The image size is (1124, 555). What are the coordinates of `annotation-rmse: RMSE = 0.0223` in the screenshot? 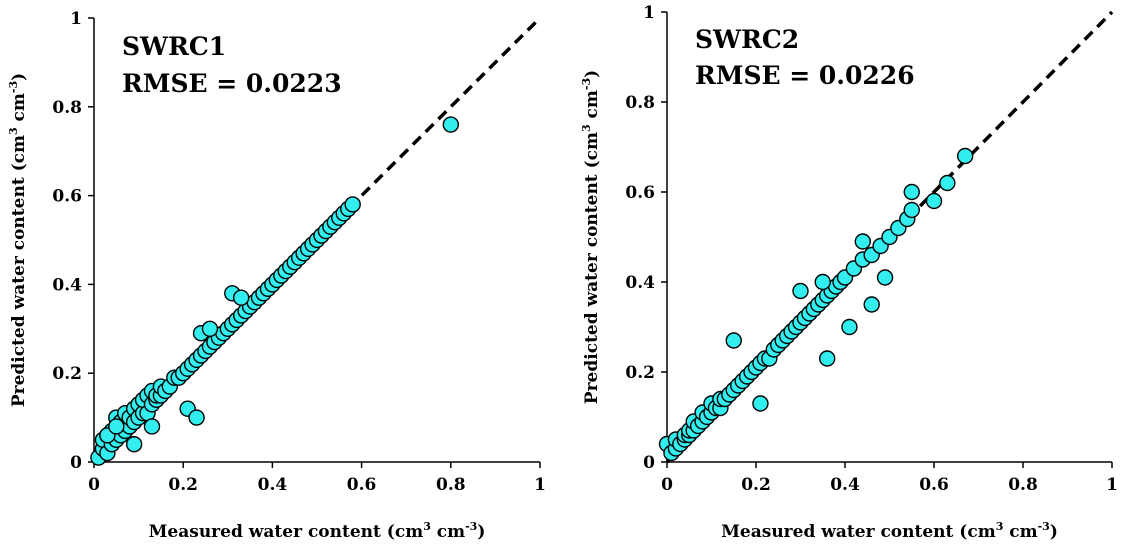 It's located at (232, 83).